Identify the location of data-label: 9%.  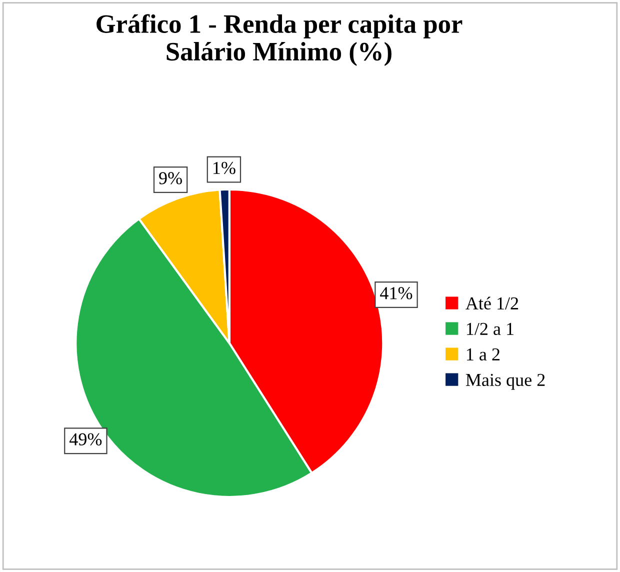
(170, 178).